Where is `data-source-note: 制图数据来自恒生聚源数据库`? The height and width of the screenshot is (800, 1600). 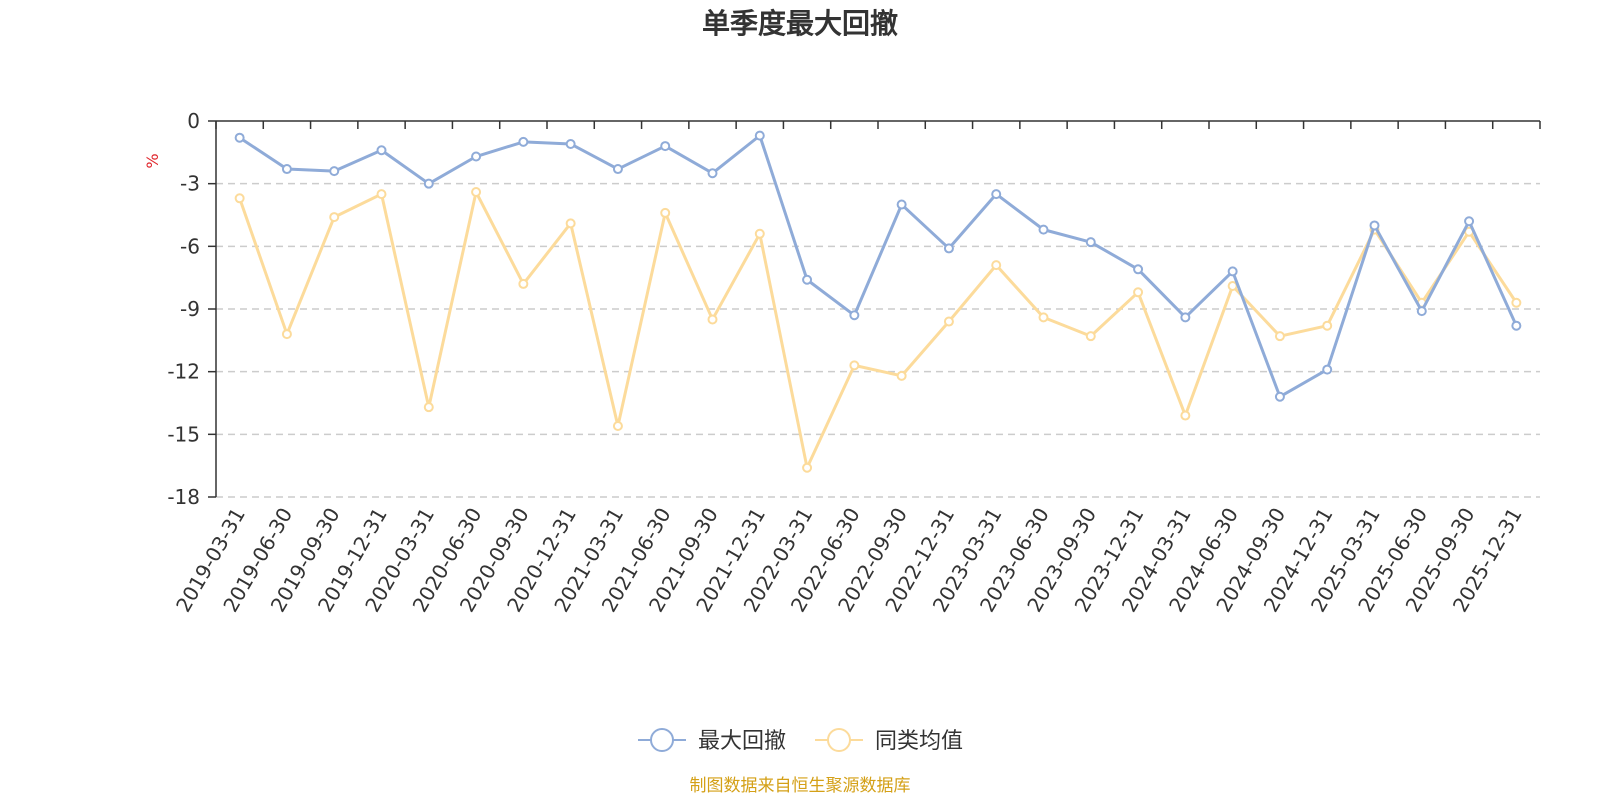
data-source-note: 制图数据来自恒生聚源数据库 is located at coordinates (800, 786).